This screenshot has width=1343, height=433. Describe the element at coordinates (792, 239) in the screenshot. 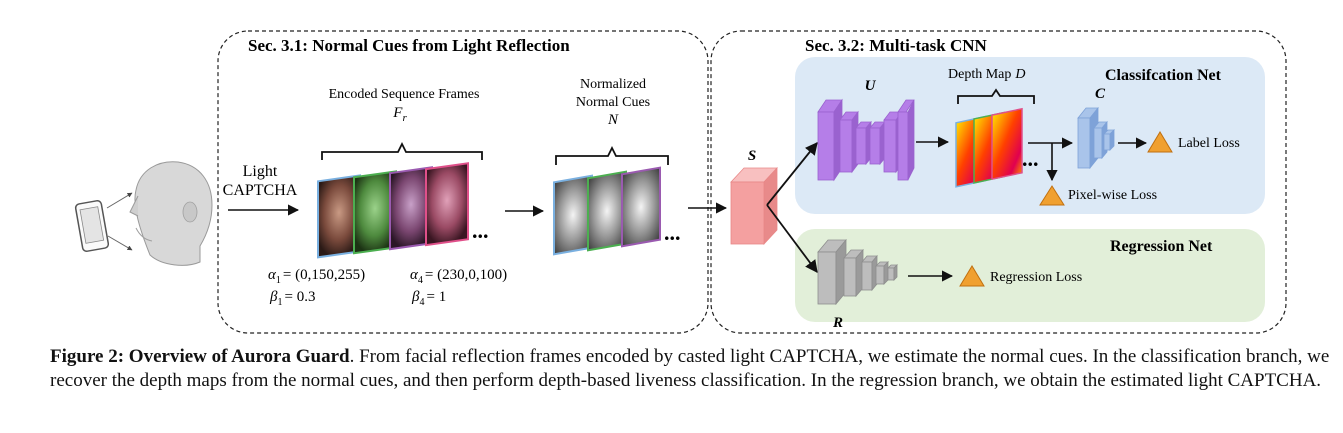

I see `s-to-regression-arrow` at that location.